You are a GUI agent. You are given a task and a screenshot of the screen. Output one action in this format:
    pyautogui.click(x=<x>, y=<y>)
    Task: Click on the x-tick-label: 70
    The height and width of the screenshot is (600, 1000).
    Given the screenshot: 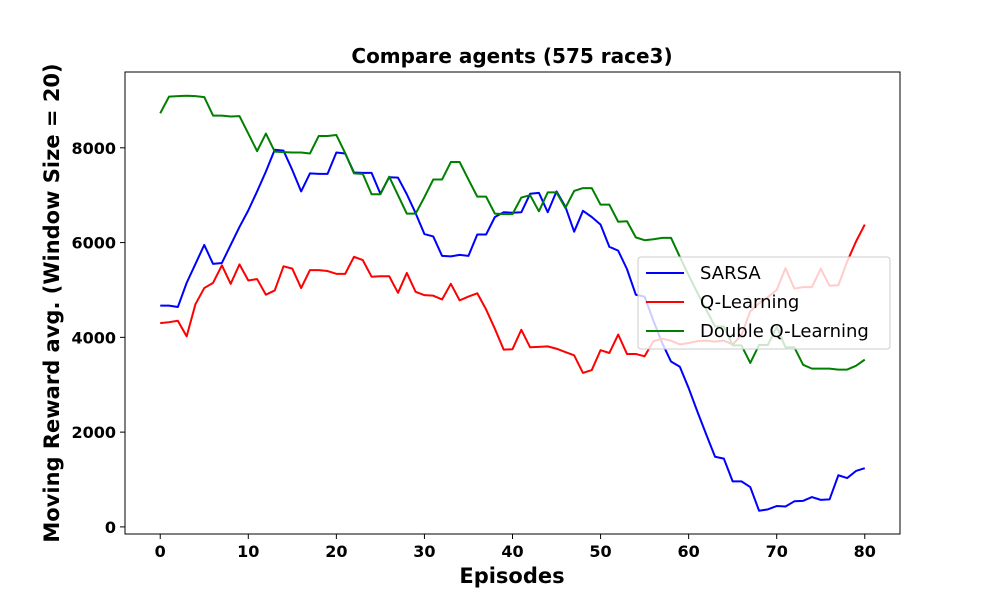 What is the action you would take?
    pyautogui.click(x=777, y=551)
    